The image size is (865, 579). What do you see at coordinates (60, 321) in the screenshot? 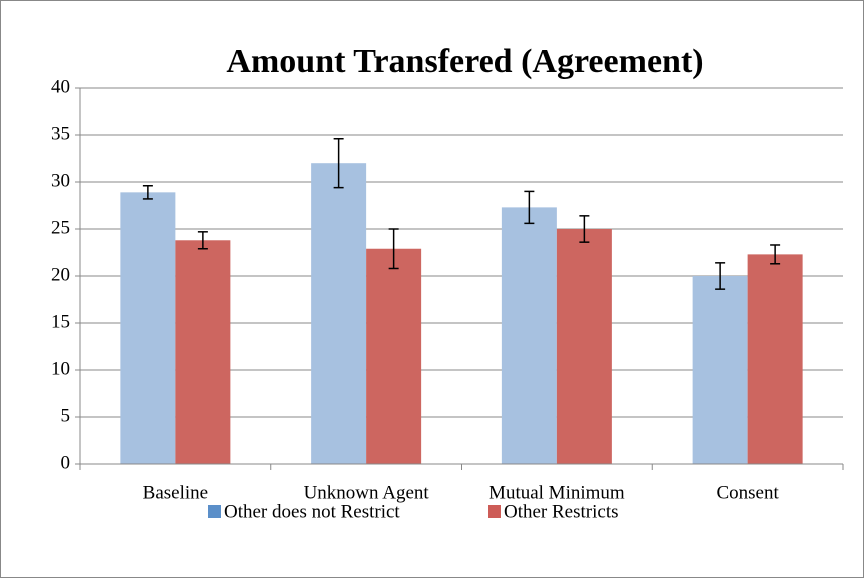
I see `y-tick-label: 15` at bounding box center [60, 321].